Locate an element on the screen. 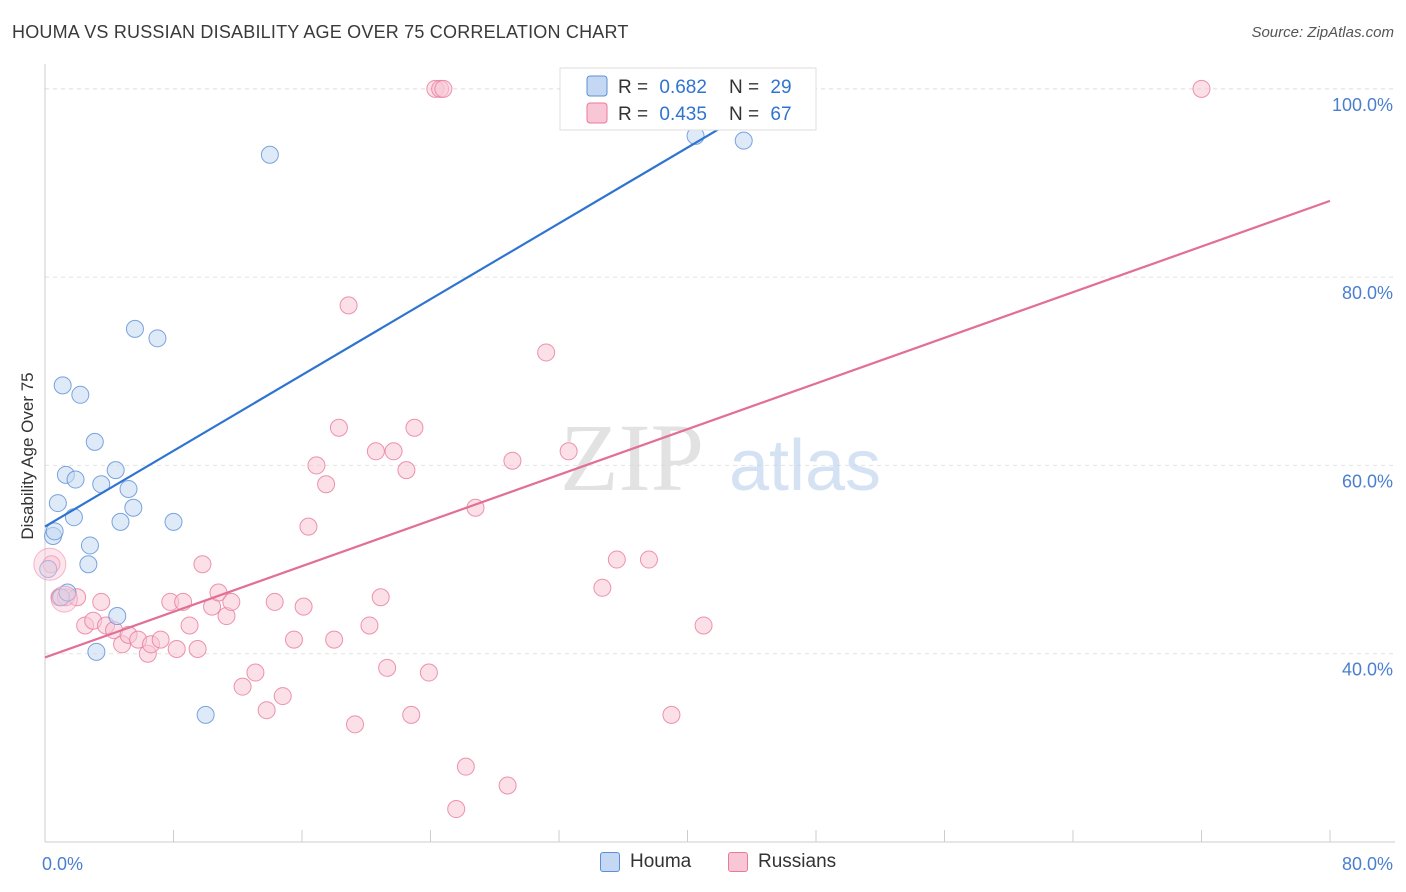  svg-text: R = 0.435 is located at coordinates (662, 114).